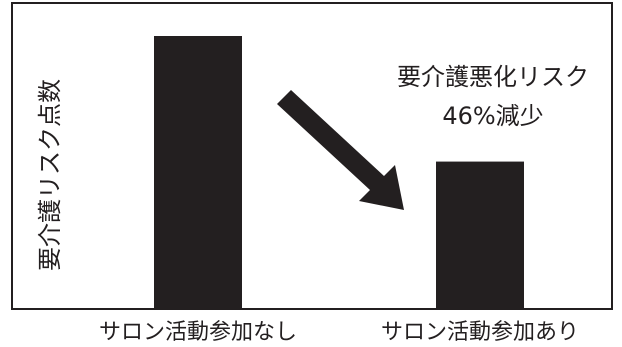 This screenshot has height=347, width=622. I want to click on annotation-line-1: 要介護悪化リスク, so click(493, 77).